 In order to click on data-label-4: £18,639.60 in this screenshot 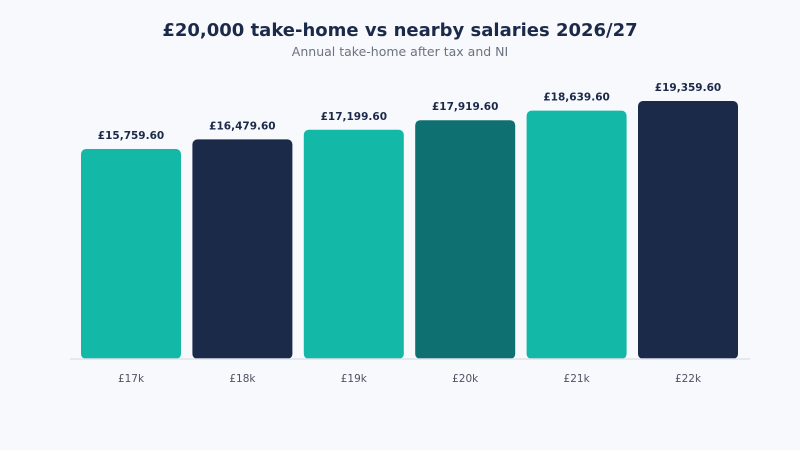, I will do `click(576, 98)`.